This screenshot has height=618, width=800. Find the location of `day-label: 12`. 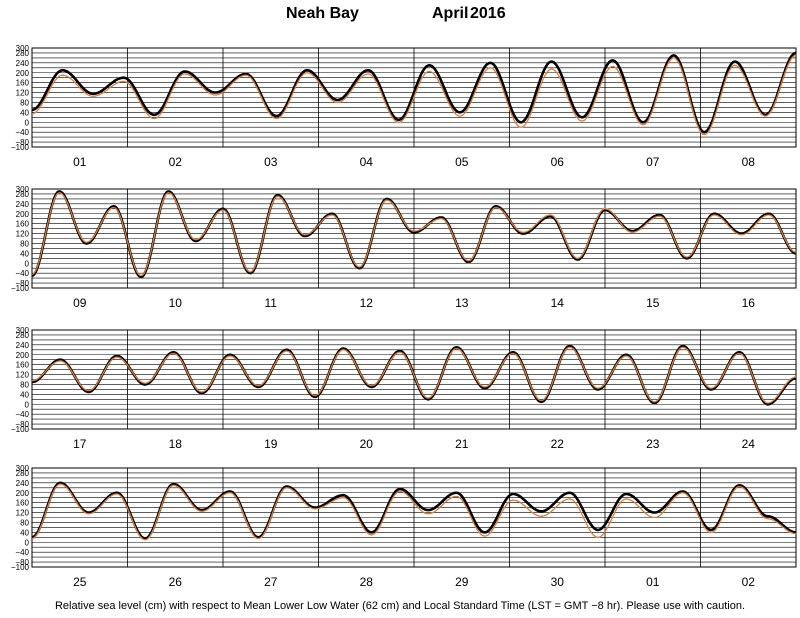

day-label: 12 is located at coordinates (367, 303).